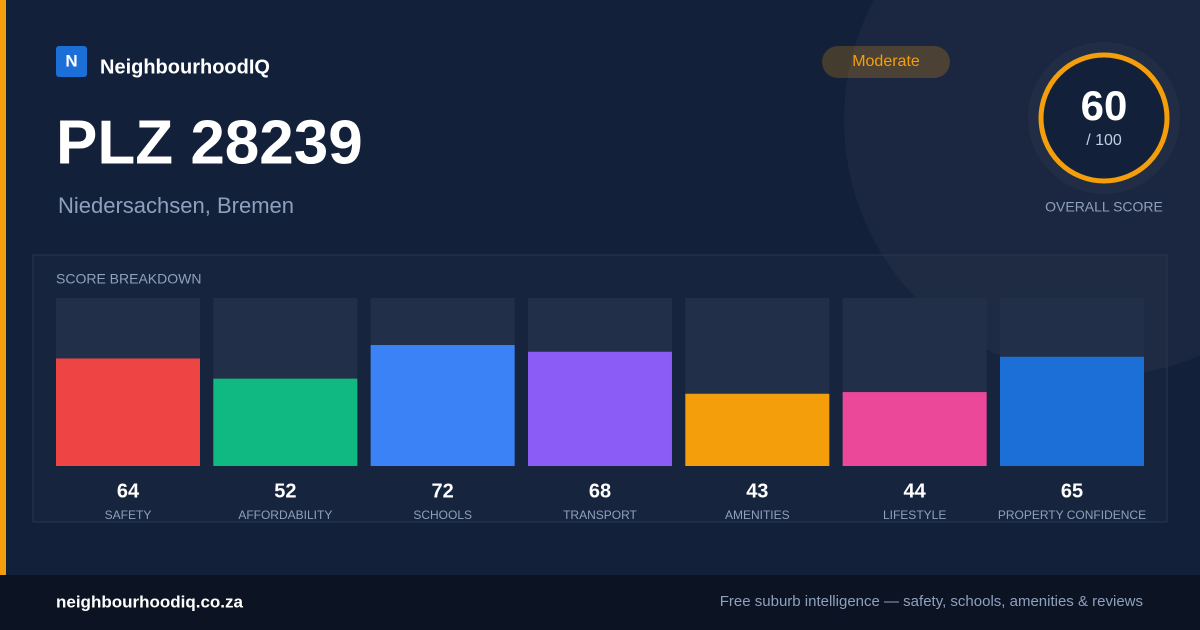 The width and height of the screenshot is (1200, 630). Describe the element at coordinates (128, 279) in the screenshot. I see `chart-title: SCORE BREAKDOWN` at that location.